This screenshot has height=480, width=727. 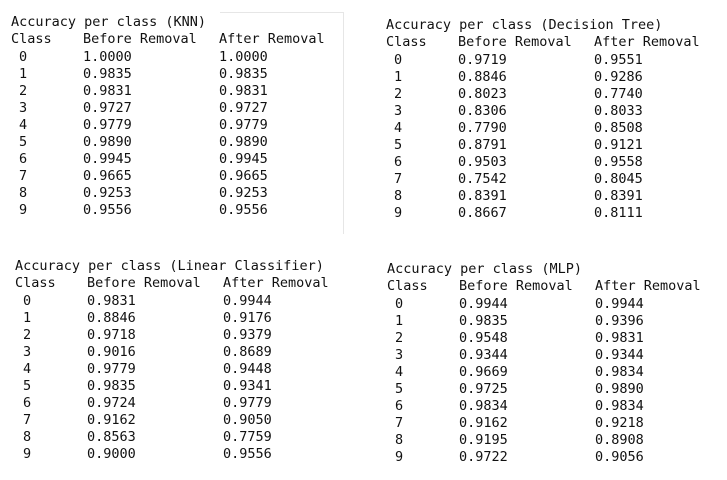 What do you see at coordinates (109, 22) in the screenshot?
I see `panel-title: Accuracy per class (KNN)` at bounding box center [109, 22].